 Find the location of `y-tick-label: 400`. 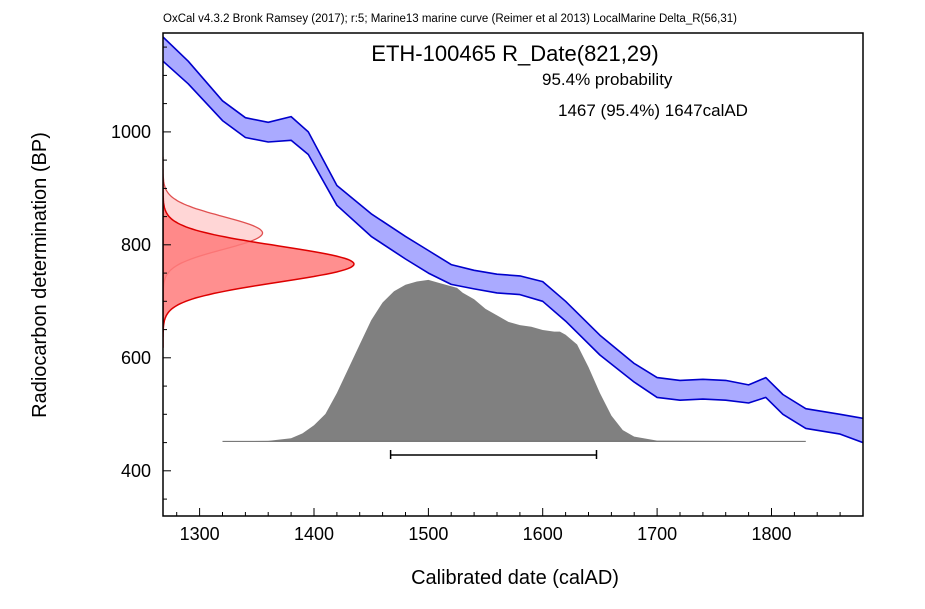

y-tick-label: 400 is located at coordinates (136, 471).